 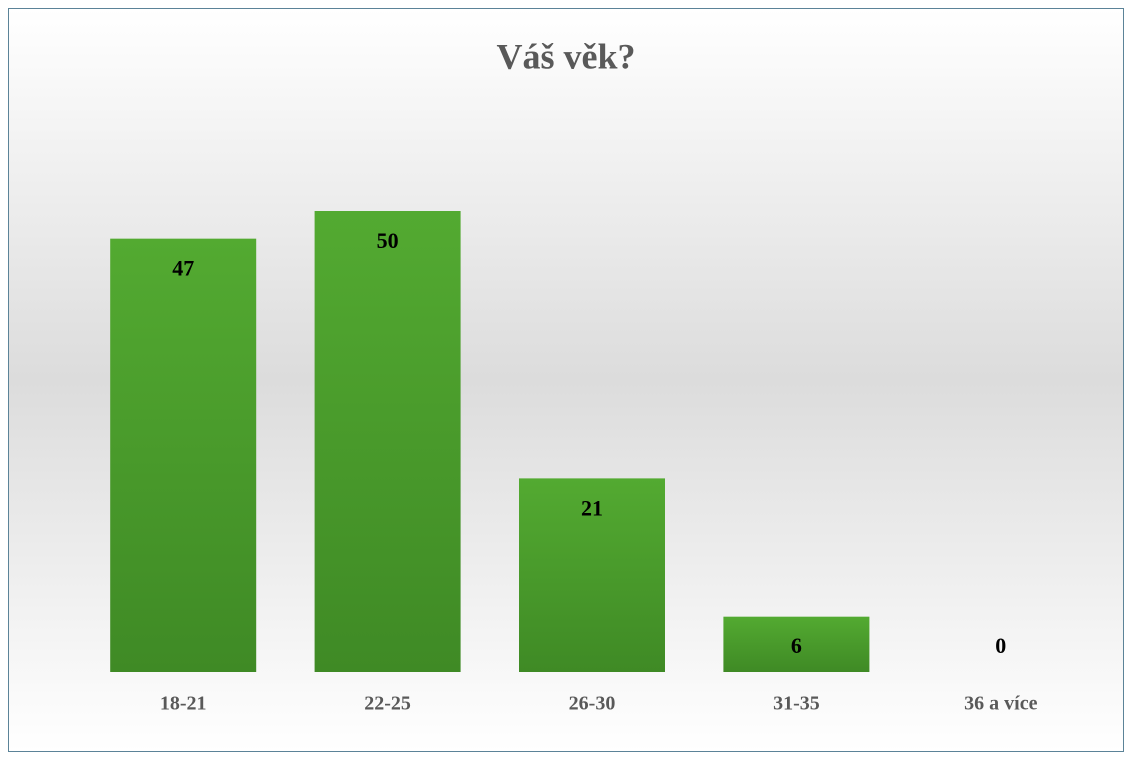 What do you see at coordinates (1000, 704) in the screenshot?
I see `x-tick-label: 36 a více` at bounding box center [1000, 704].